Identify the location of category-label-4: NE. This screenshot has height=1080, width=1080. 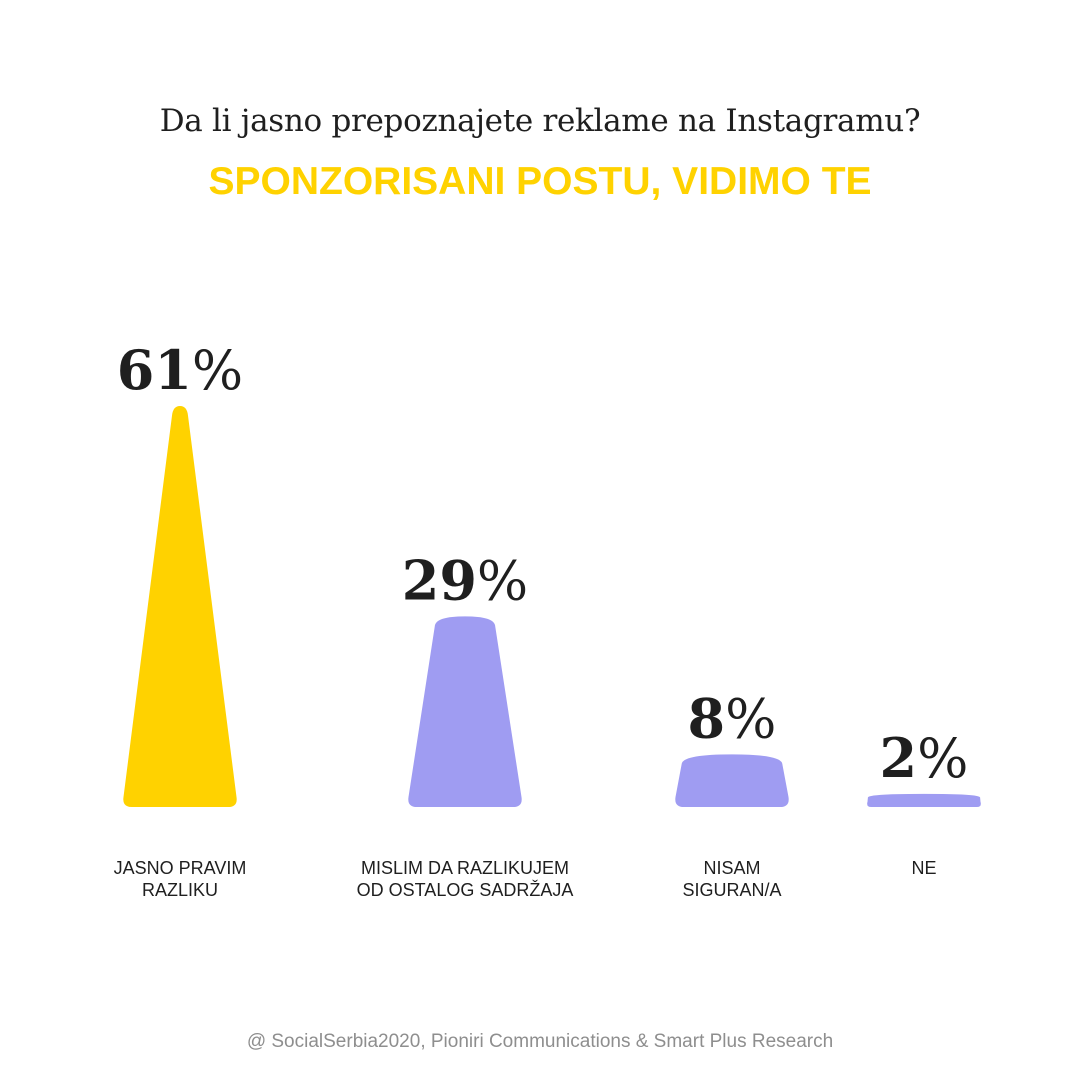
(923, 868).